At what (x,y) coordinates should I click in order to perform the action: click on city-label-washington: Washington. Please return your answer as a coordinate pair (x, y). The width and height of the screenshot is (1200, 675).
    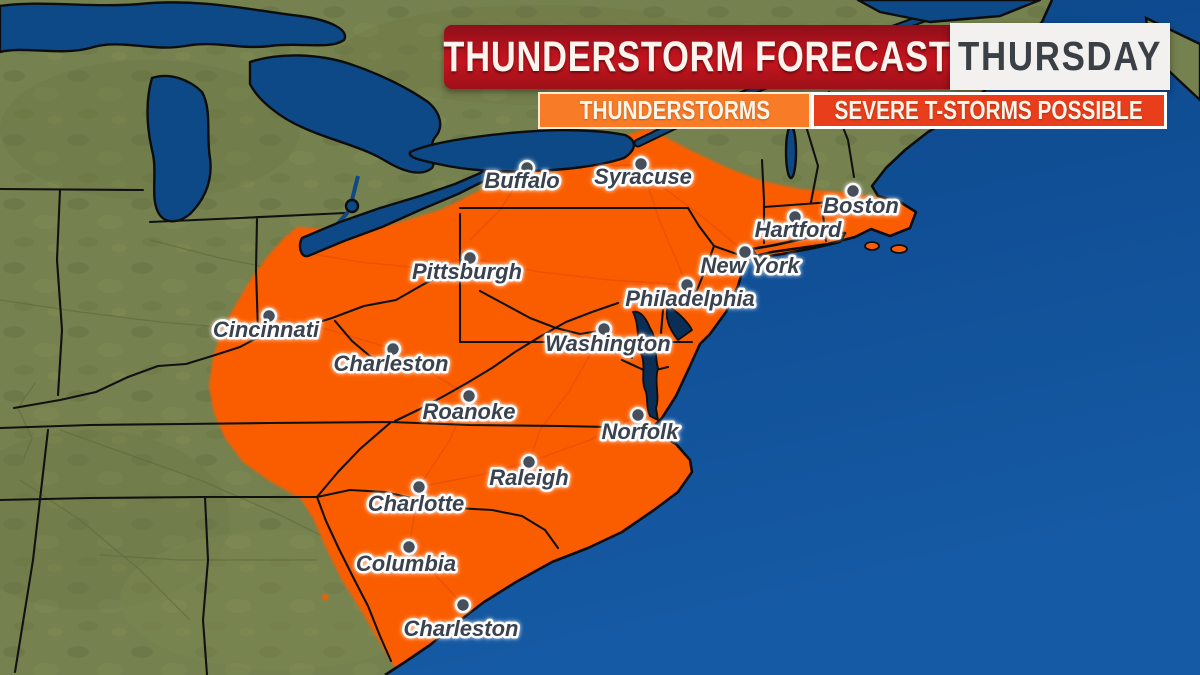
    Looking at the image, I should click on (607, 343).